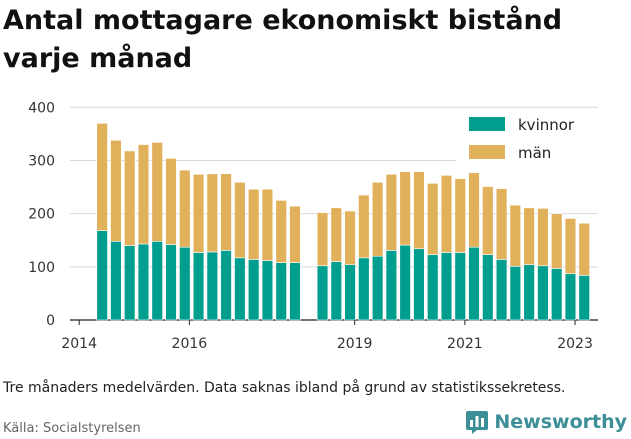 Image resolution: width=631 pixels, height=439 pixels. Describe the element at coordinates (41, 161) in the screenshot. I see `y-tick-label: 300` at that location.